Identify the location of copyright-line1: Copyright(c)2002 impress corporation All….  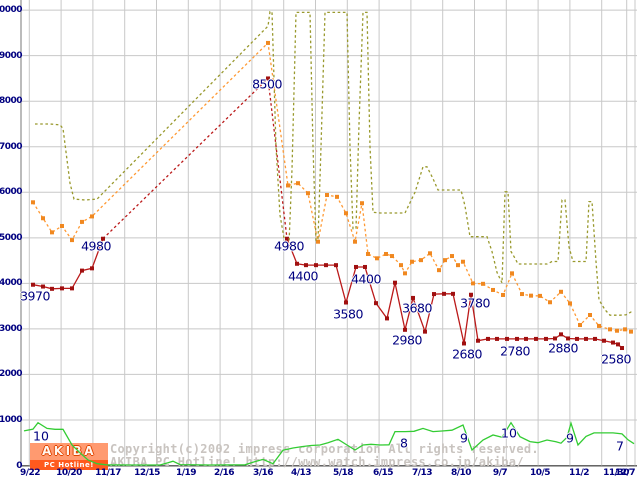
(324, 449).